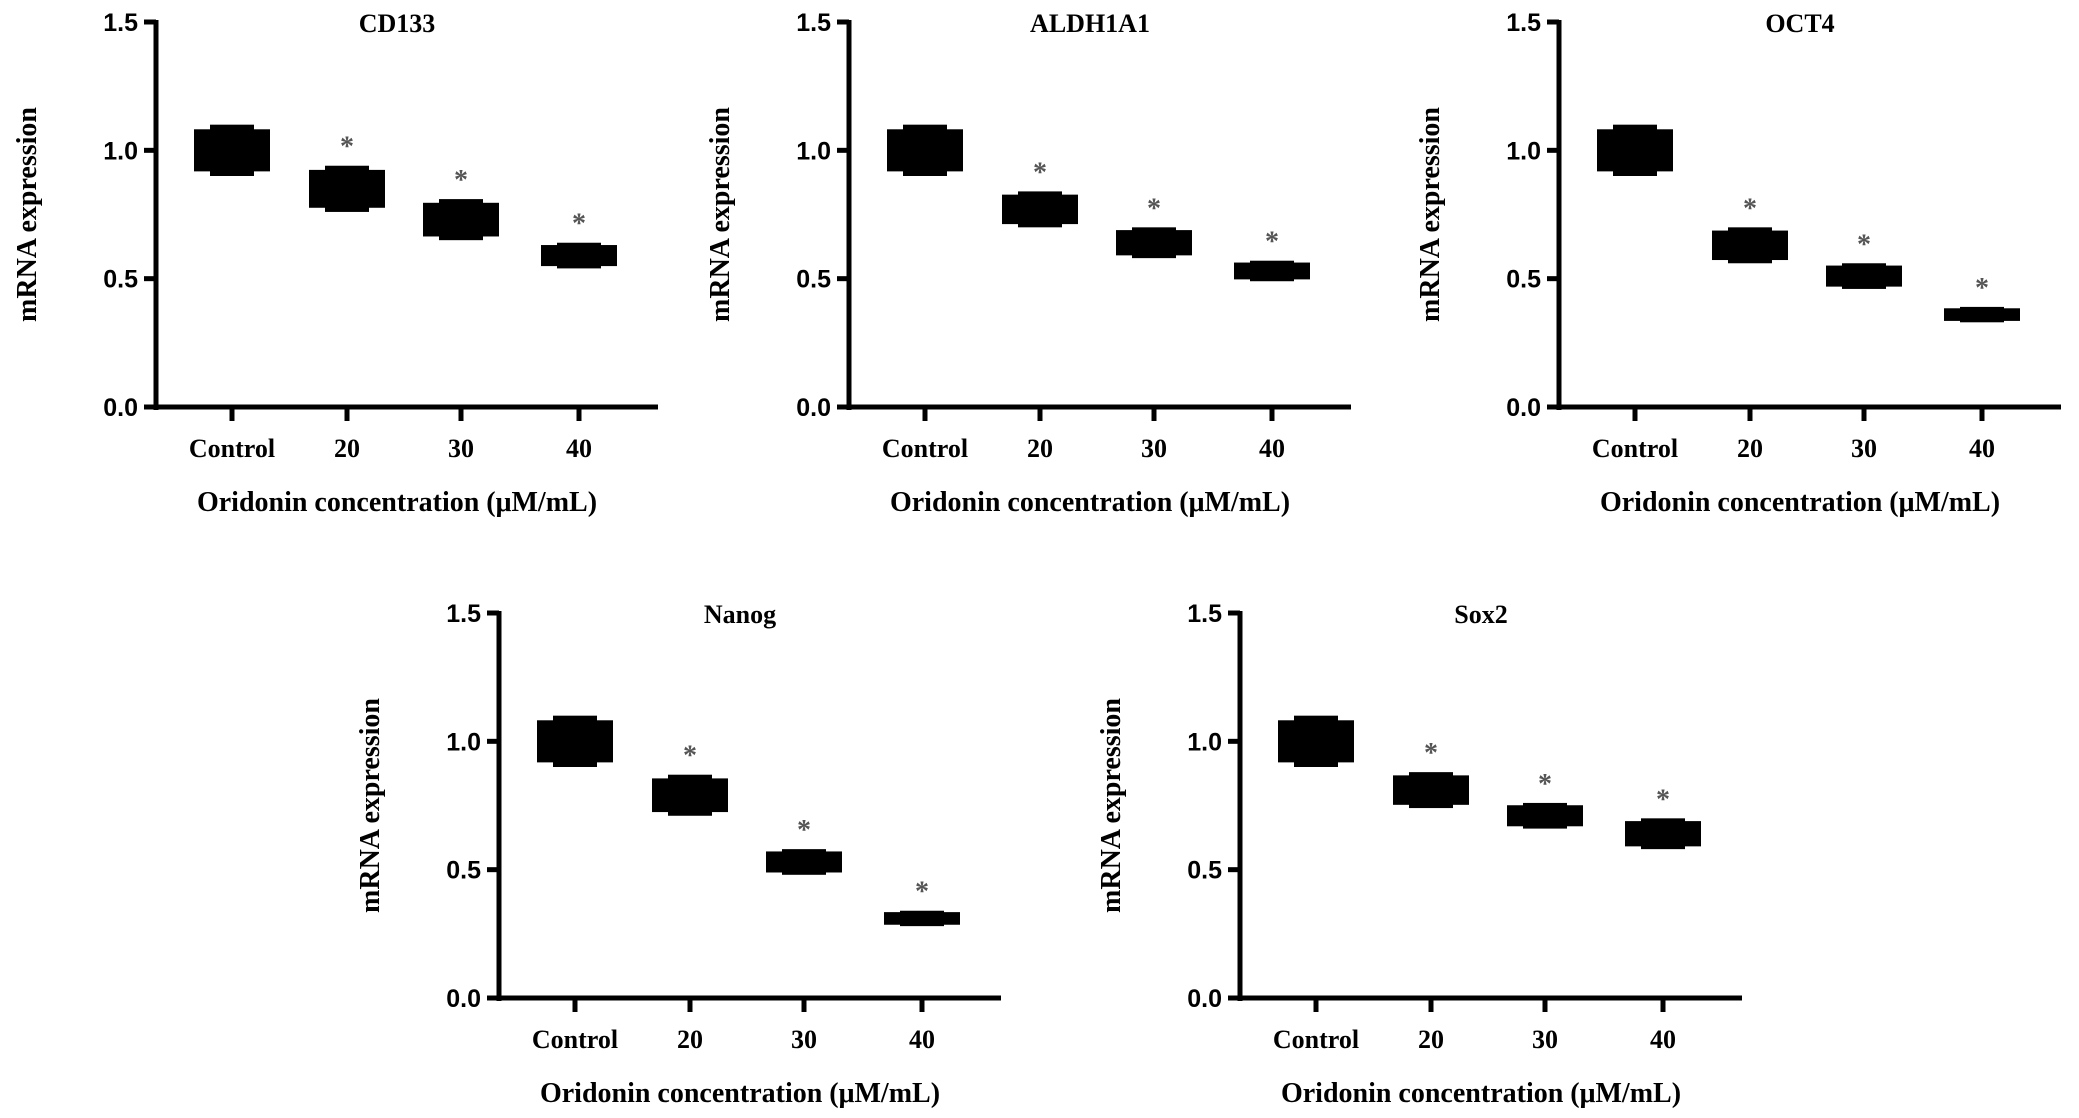 Image resolution: width=2079 pixels, height=1118 pixels. I want to click on chart-title: Sox2, so click(1480, 614).